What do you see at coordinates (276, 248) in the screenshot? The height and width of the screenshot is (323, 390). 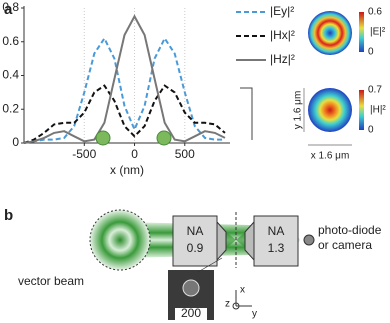 I see `lens-label: 1.3` at bounding box center [276, 248].